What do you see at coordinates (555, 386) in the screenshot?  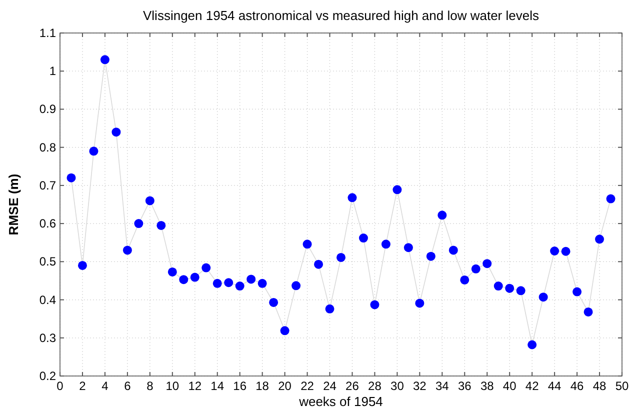 I see `x-tick-label: 44` at bounding box center [555, 386].